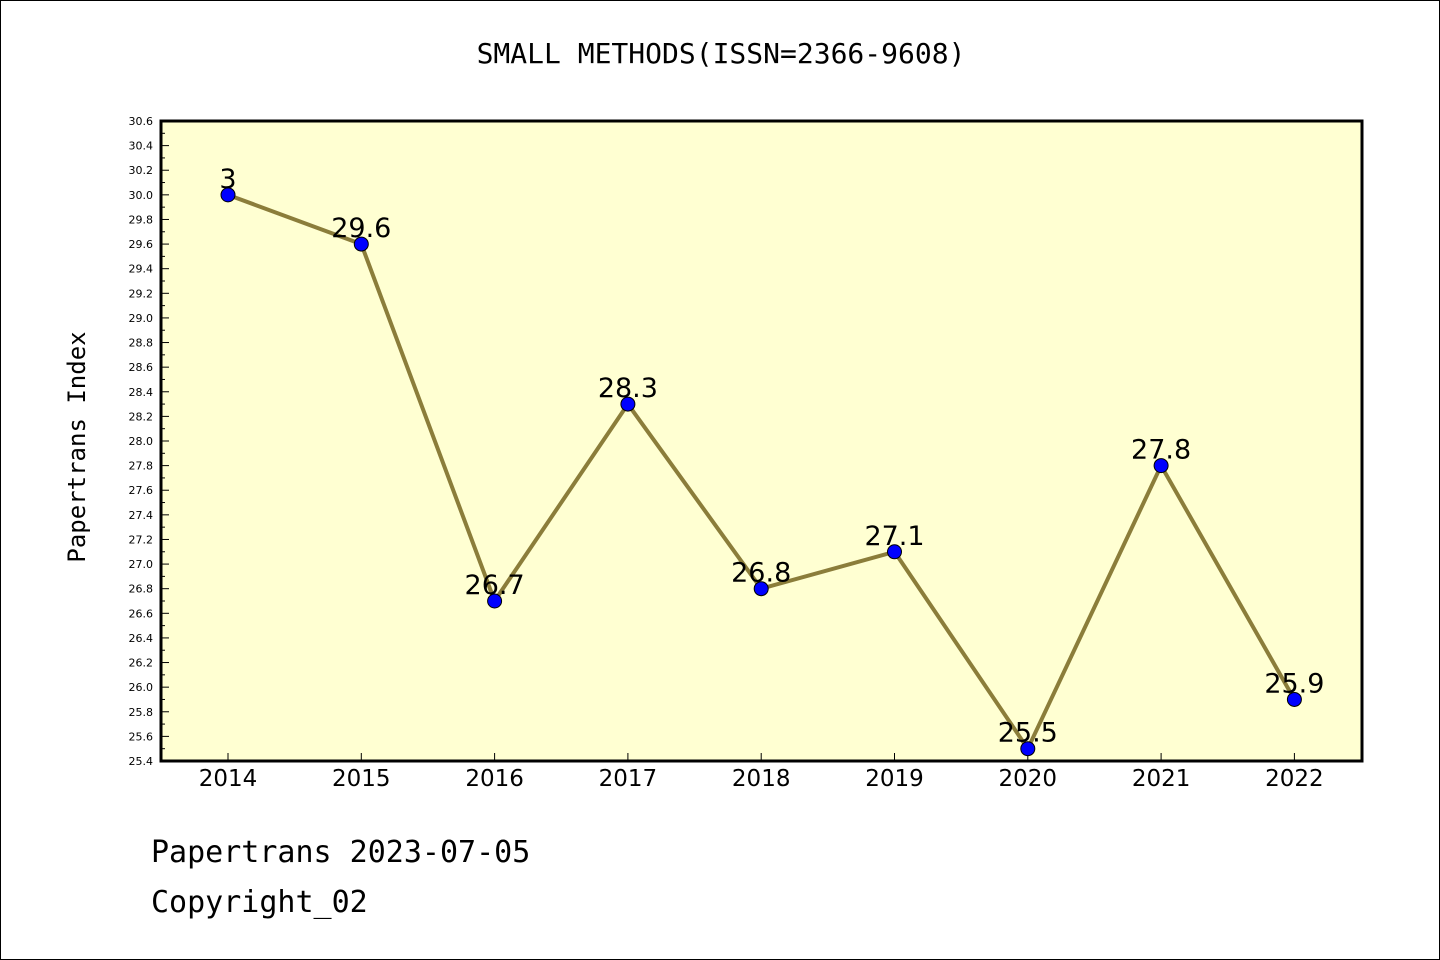 The height and width of the screenshot is (960, 1440). Describe the element at coordinates (141, 195) in the screenshot. I see `y-tick-label: 30.0` at that location.